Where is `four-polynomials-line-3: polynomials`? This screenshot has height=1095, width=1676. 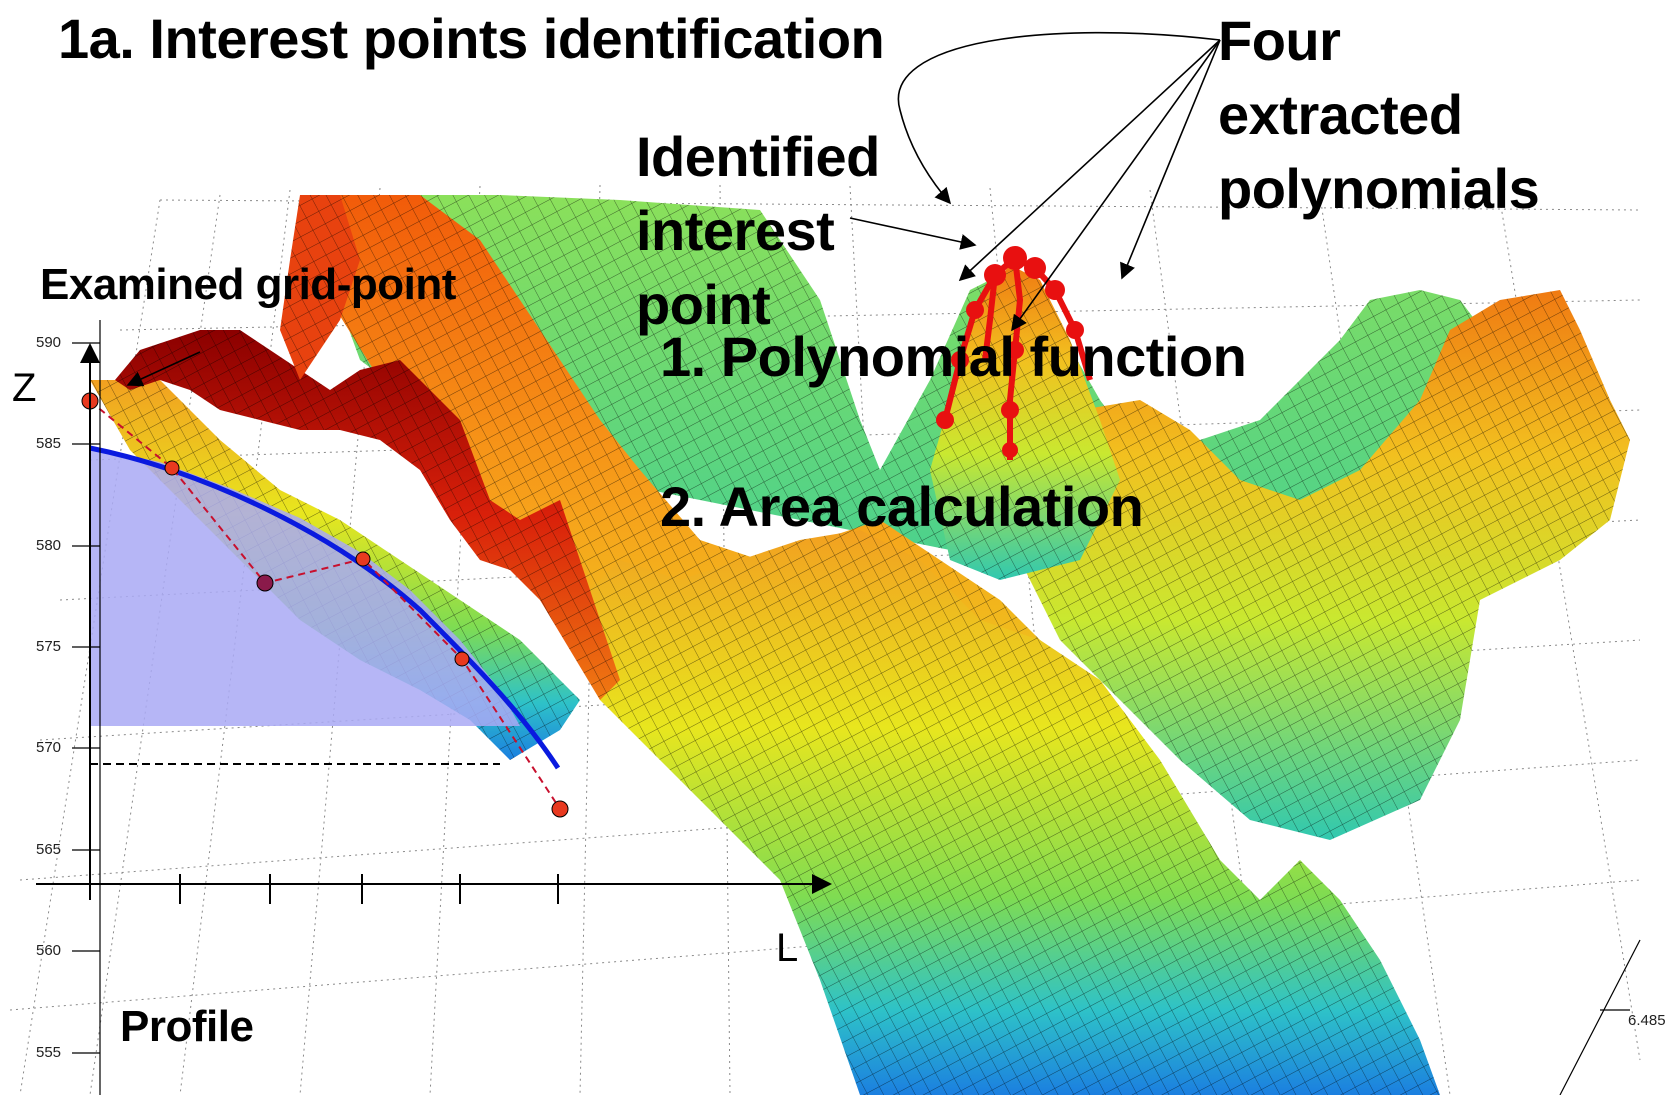
four-polynomials-line-3: polynomials is located at coordinates (1379, 188).